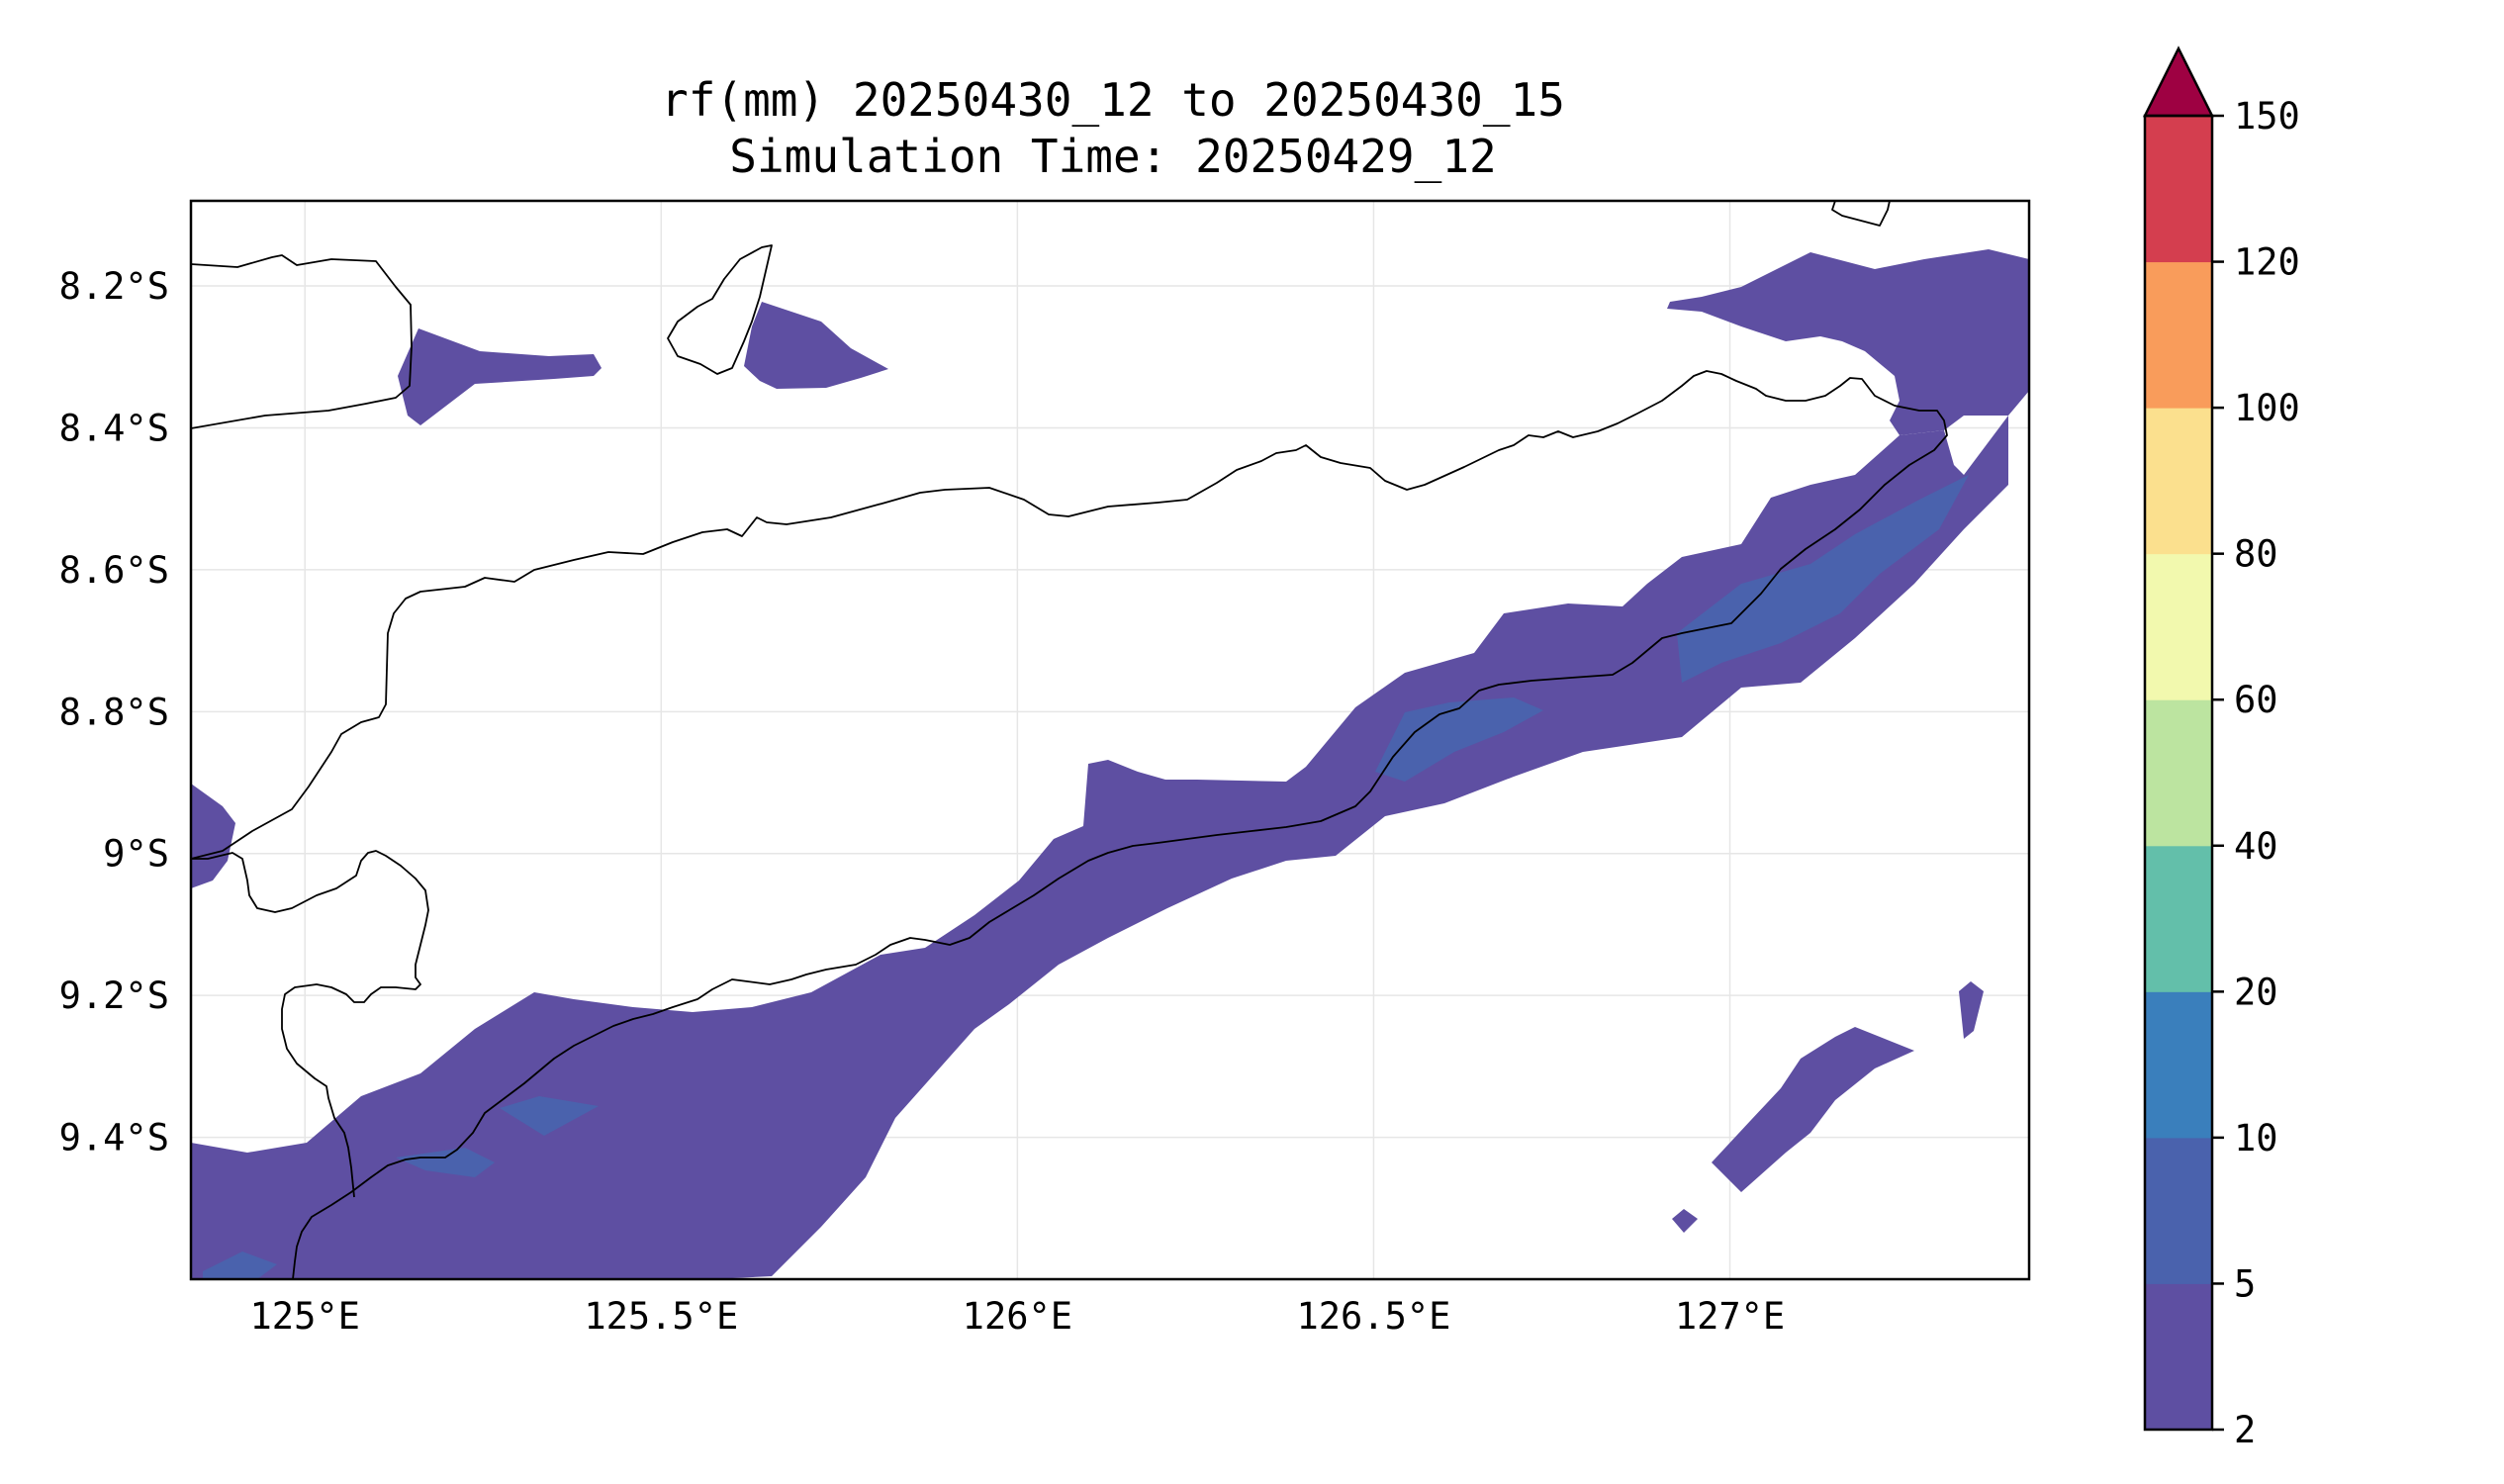 This screenshot has width=2504, height=1484. What do you see at coordinates (445, 1162) in the screenshot?
I see `rain-spot-5to10-d` at bounding box center [445, 1162].